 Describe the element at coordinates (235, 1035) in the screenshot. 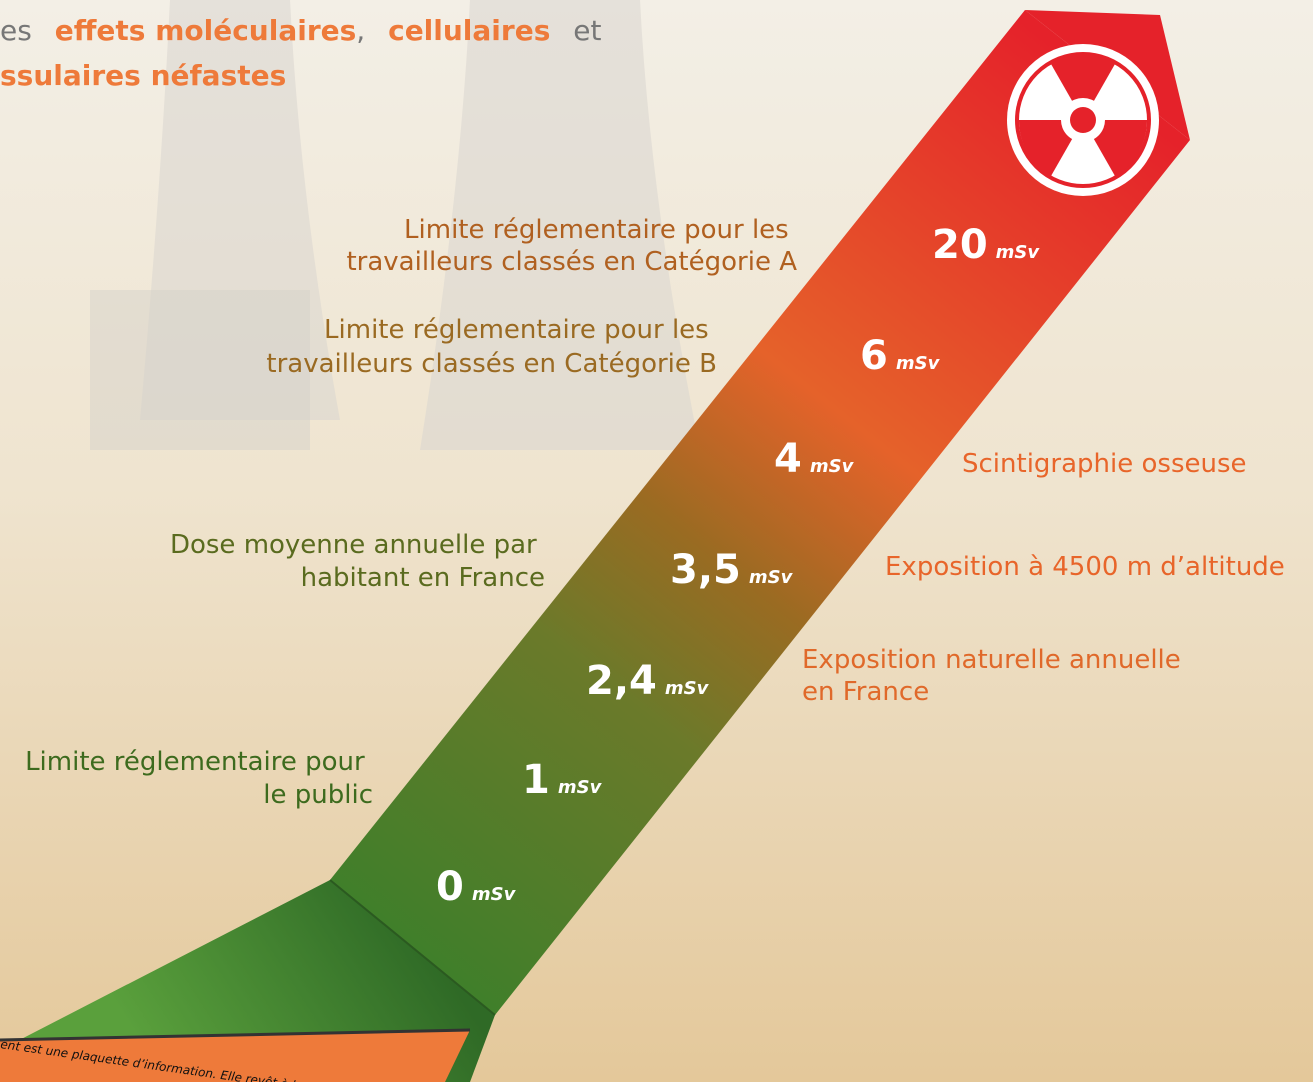

I see `footer-edge` at that location.